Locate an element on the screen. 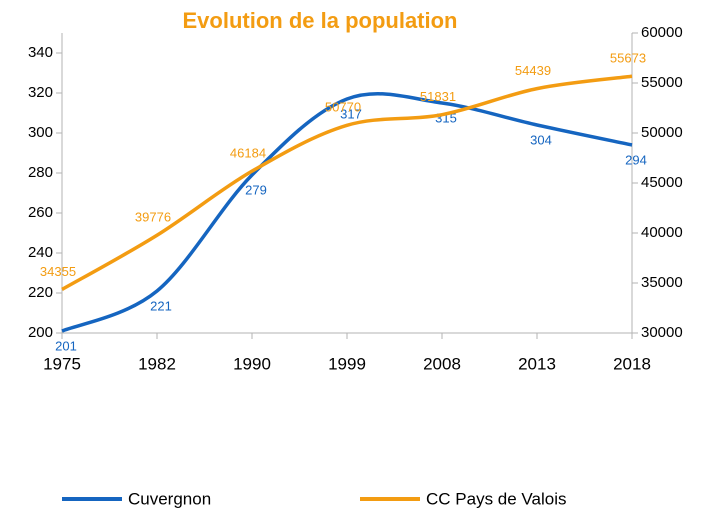 The height and width of the screenshot is (511, 702). x-tick-label: 2018 is located at coordinates (632, 363).